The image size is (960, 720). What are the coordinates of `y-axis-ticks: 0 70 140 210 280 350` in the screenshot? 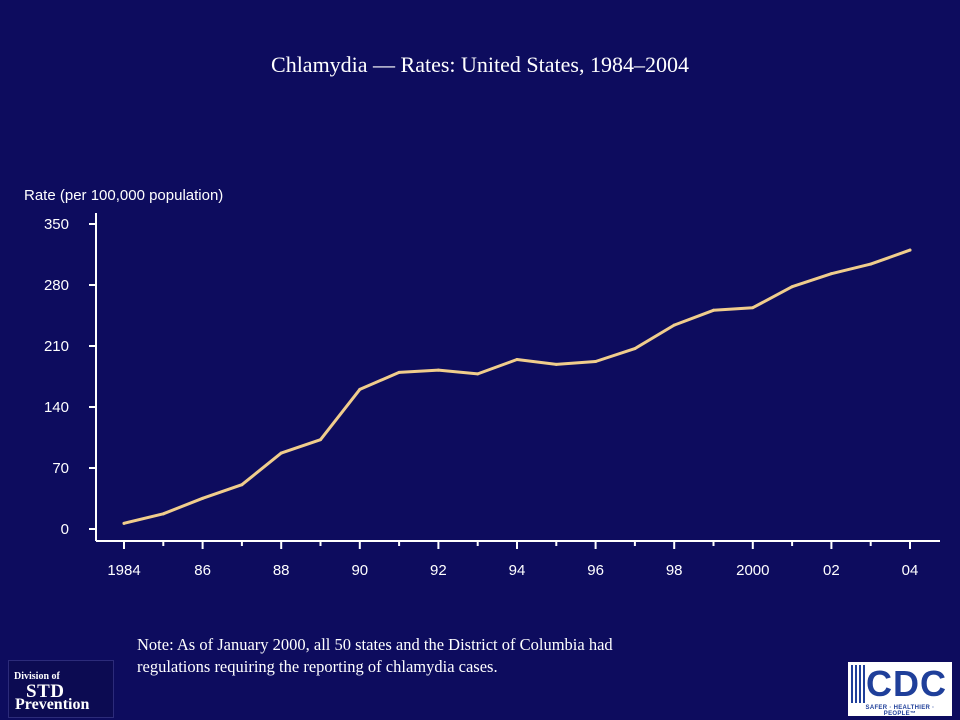 It's located at (70, 377).